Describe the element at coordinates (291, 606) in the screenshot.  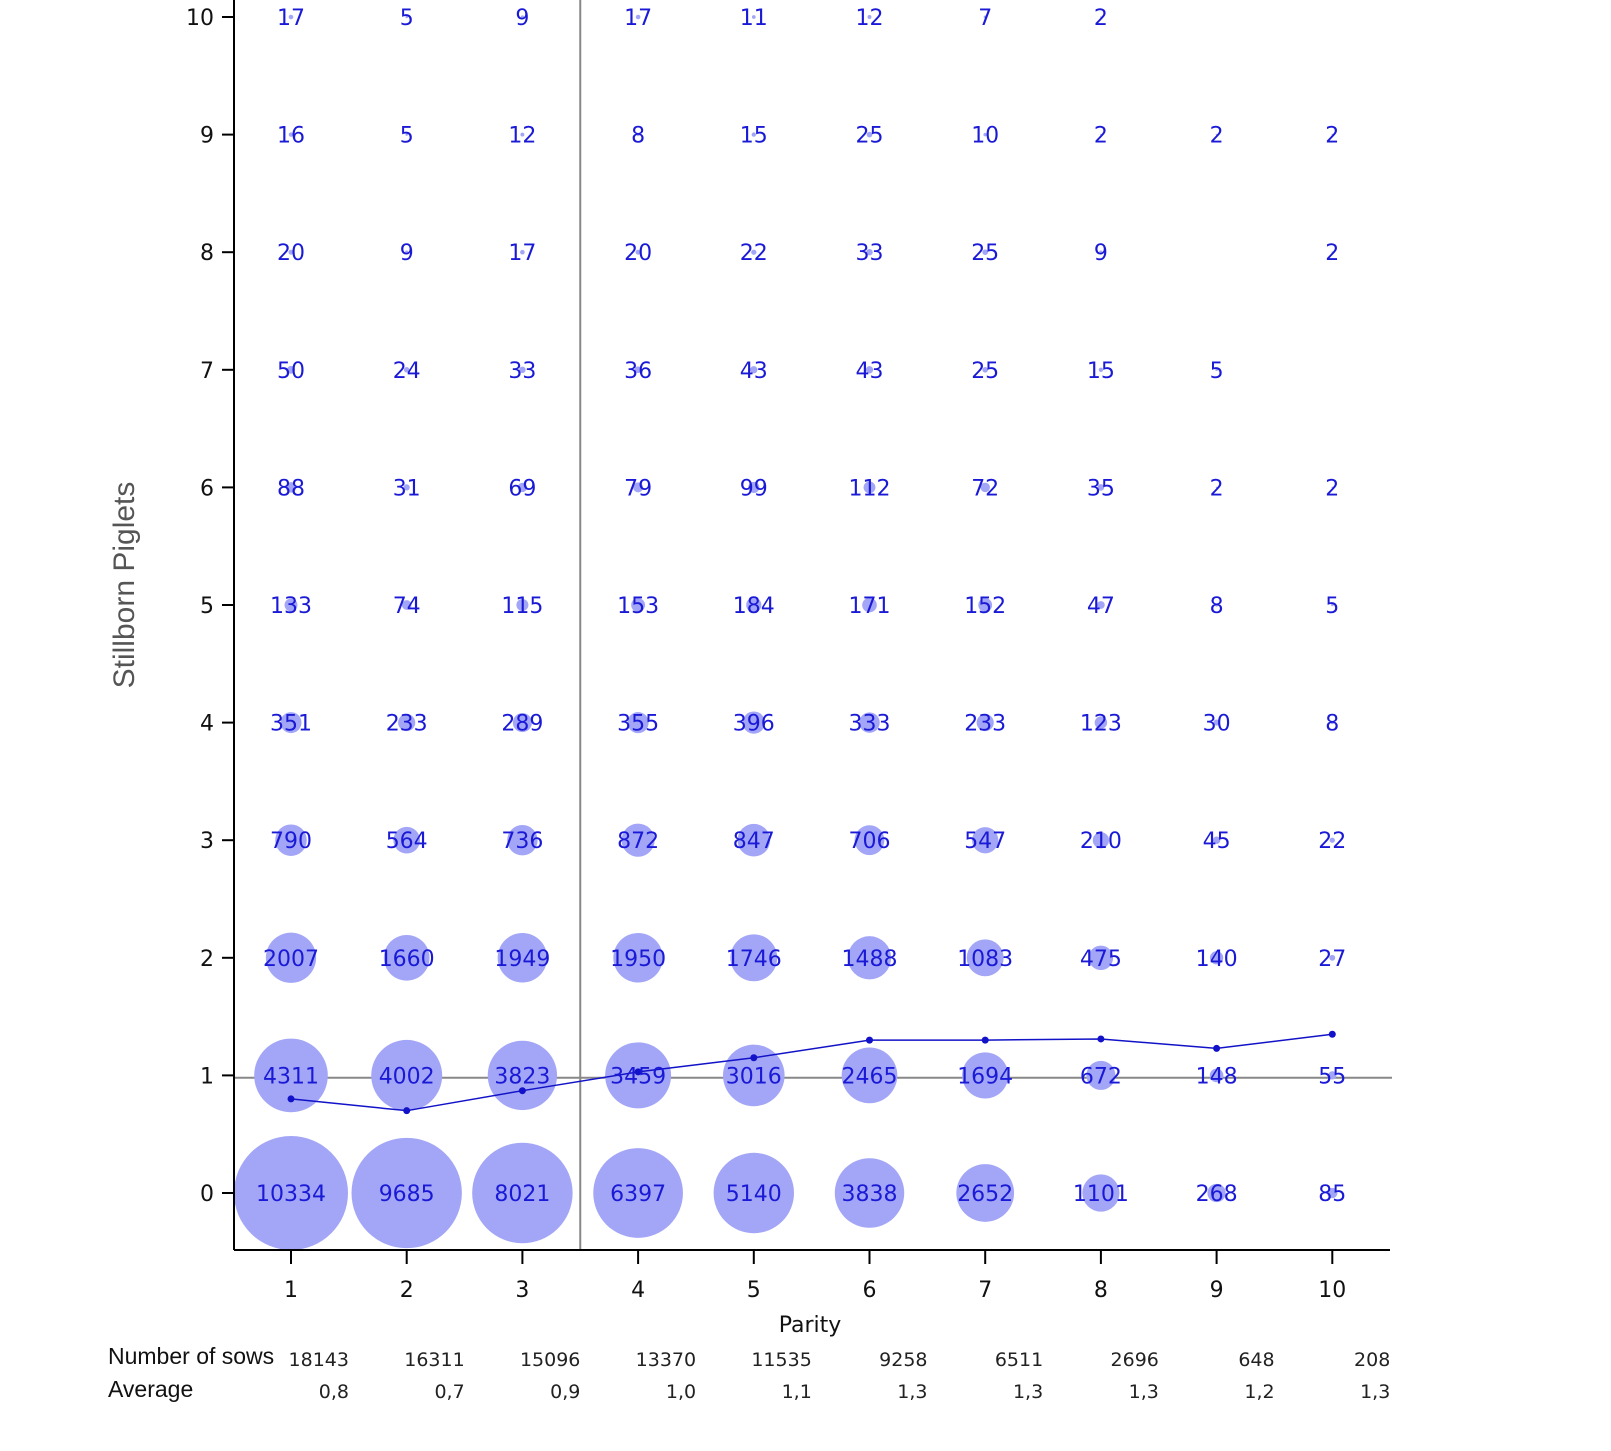
I see `count-label: 133` at that location.